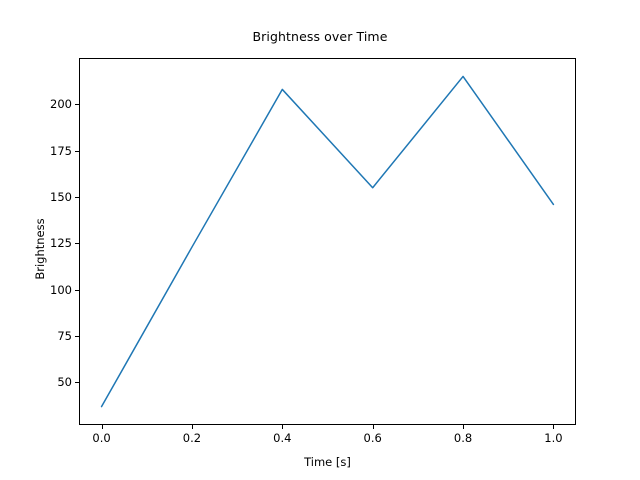  I want to click on y-tick-label: 100, so click(61, 289).